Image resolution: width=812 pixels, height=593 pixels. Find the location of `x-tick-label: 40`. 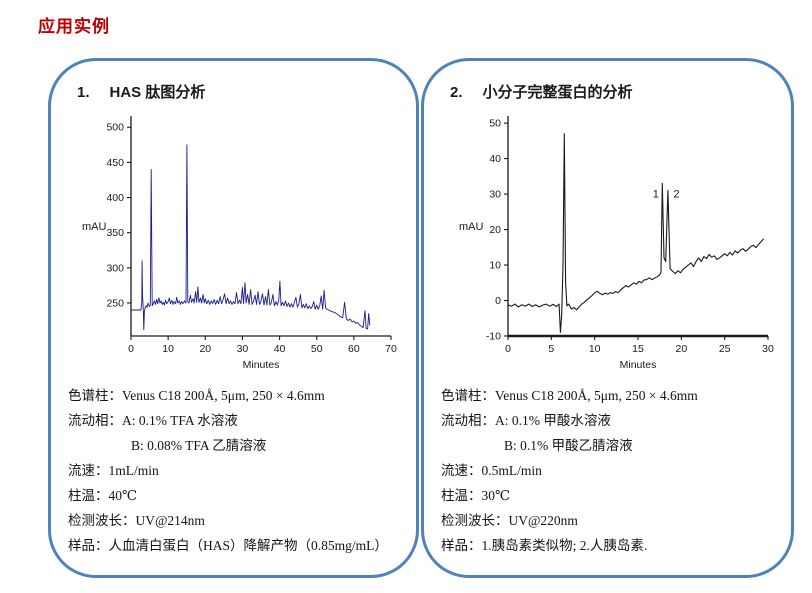

x-tick-label: 40 is located at coordinates (280, 349).